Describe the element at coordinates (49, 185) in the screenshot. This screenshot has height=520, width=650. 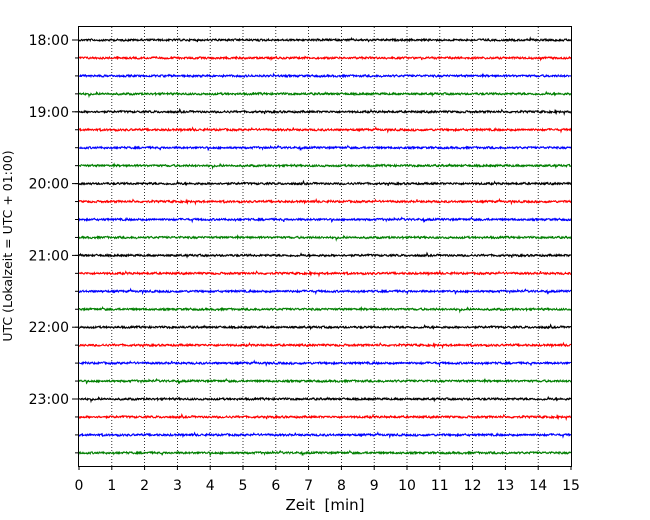
I see `y-tick-label: 20:00` at that location.